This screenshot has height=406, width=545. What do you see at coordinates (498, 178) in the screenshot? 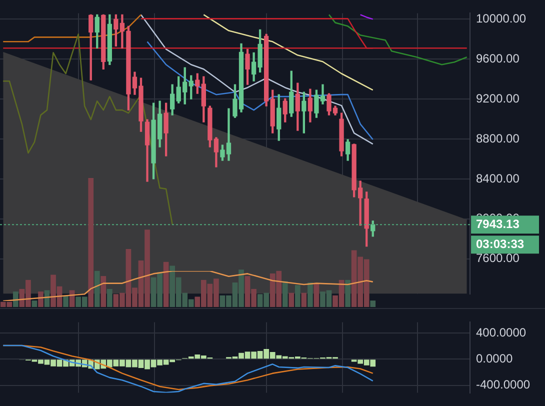
I see `y-tick-label: 8400.00` at bounding box center [498, 178].